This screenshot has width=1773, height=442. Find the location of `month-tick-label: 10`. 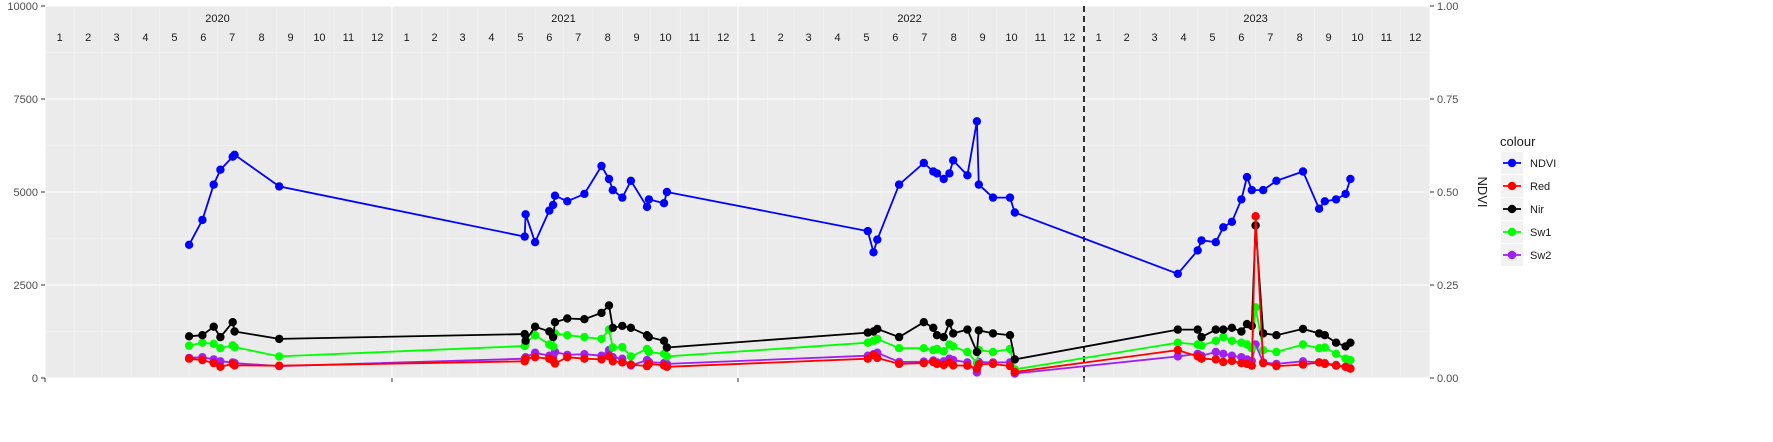

month-tick-label: 10 is located at coordinates (665, 38).